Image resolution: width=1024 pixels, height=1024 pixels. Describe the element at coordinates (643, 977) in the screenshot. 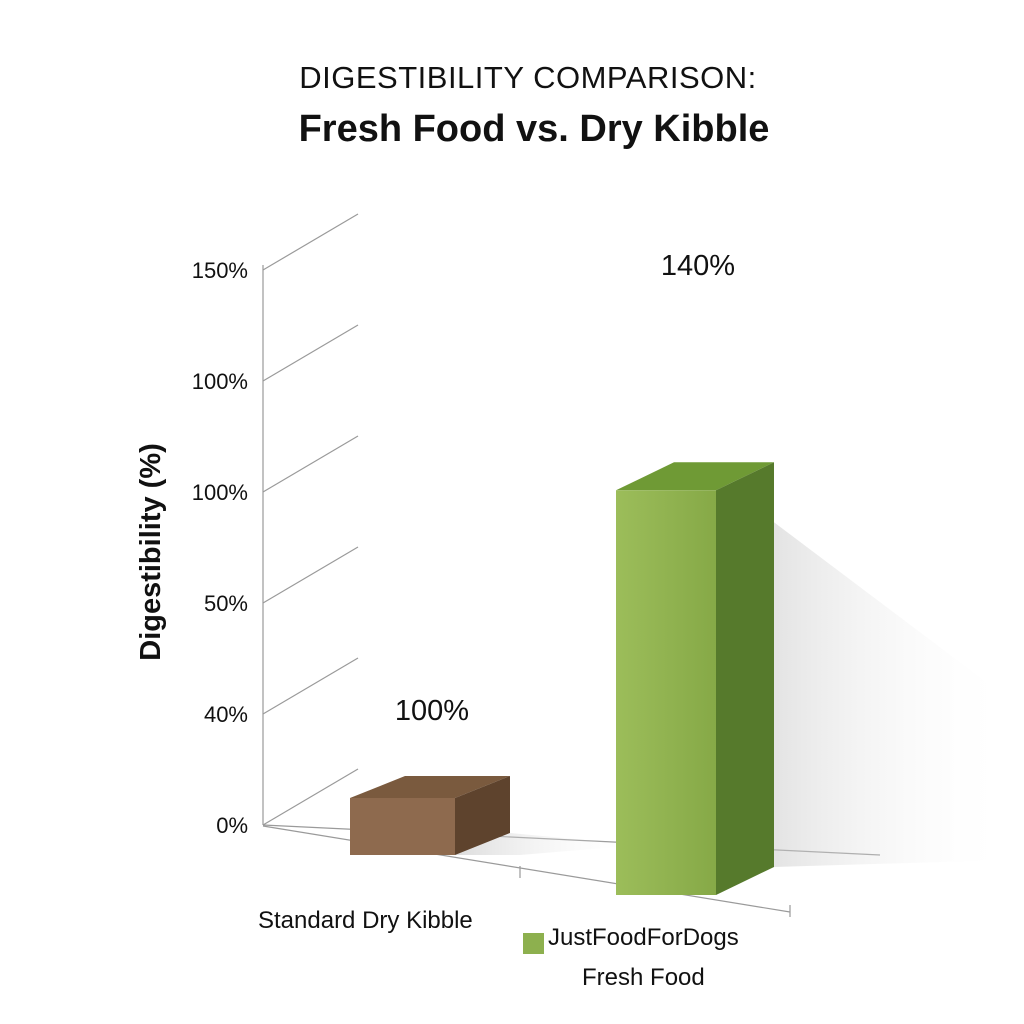

I see `category-label-fresh-line2: Fresh Food` at that location.